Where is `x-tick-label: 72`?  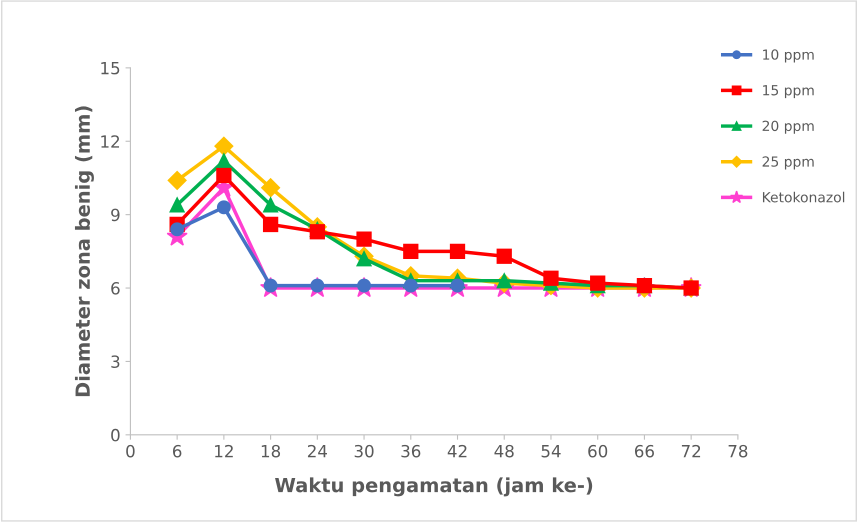
x-tick-label: 72 is located at coordinates (691, 451).